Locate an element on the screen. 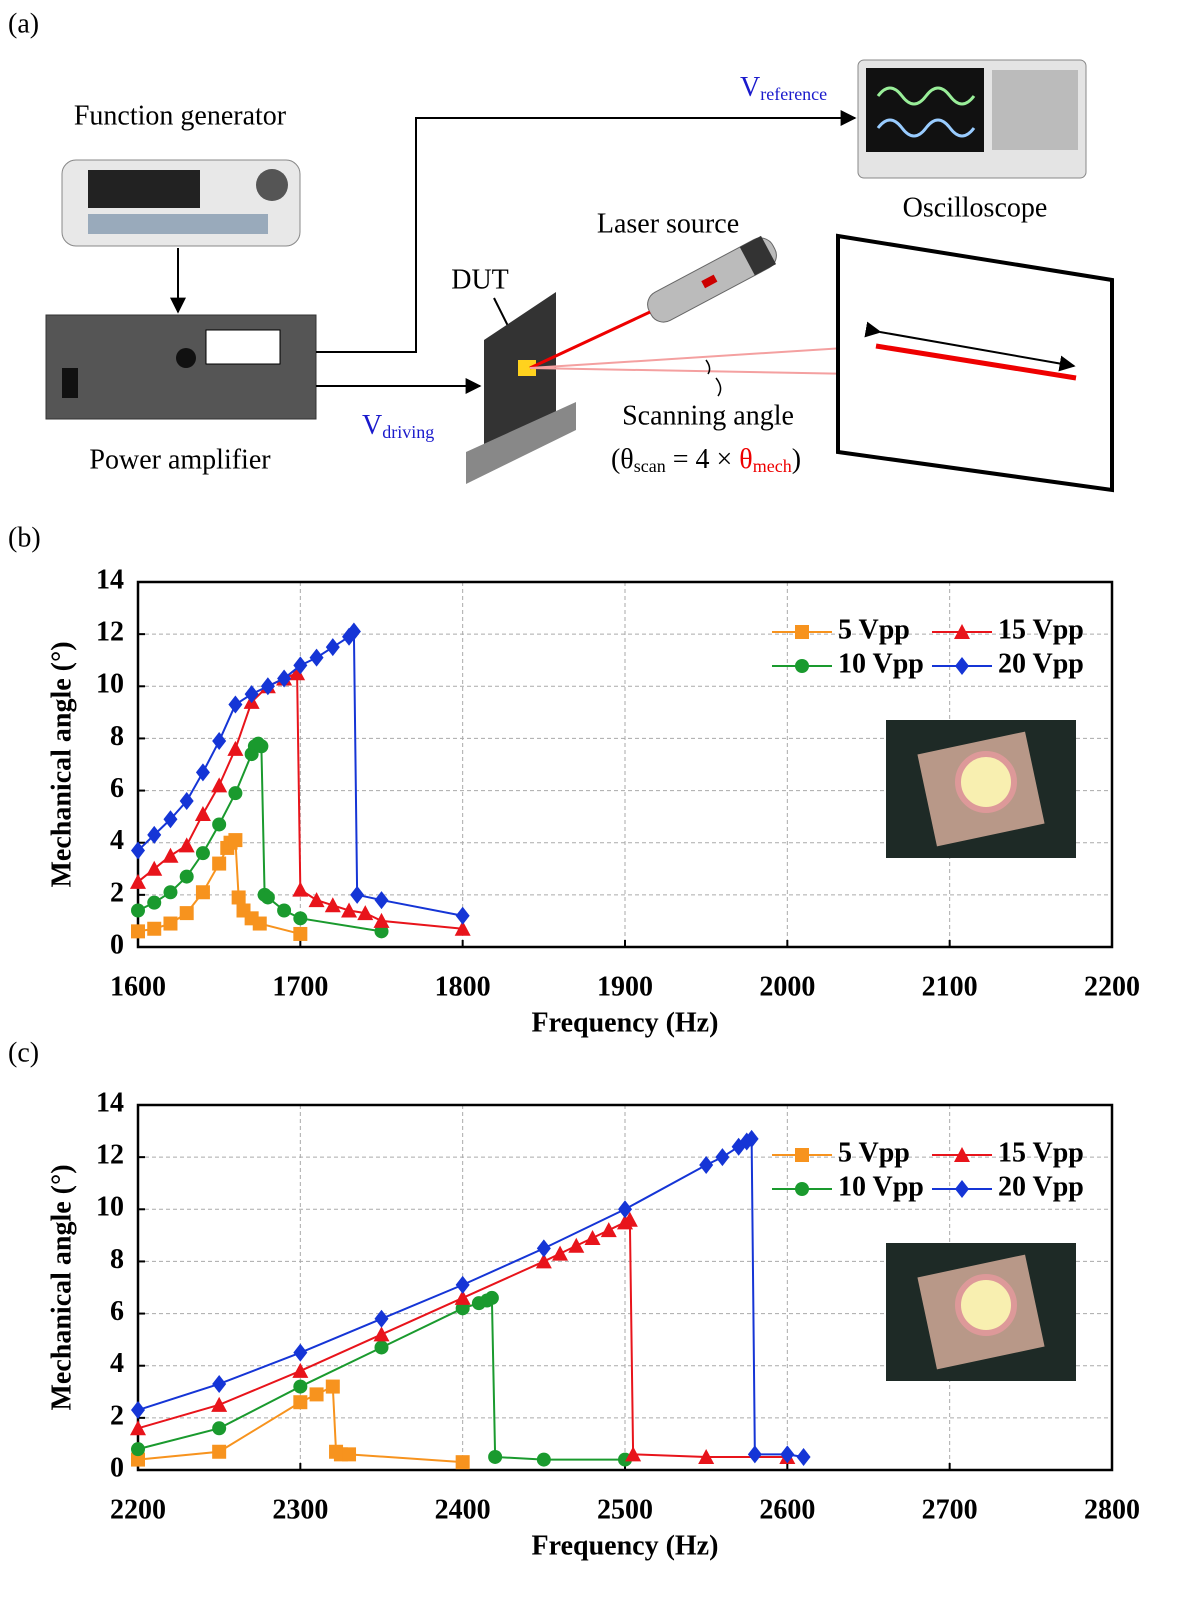 This screenshot has width=1183, height=1611. symbol: V is located at coordinates (372, 425).